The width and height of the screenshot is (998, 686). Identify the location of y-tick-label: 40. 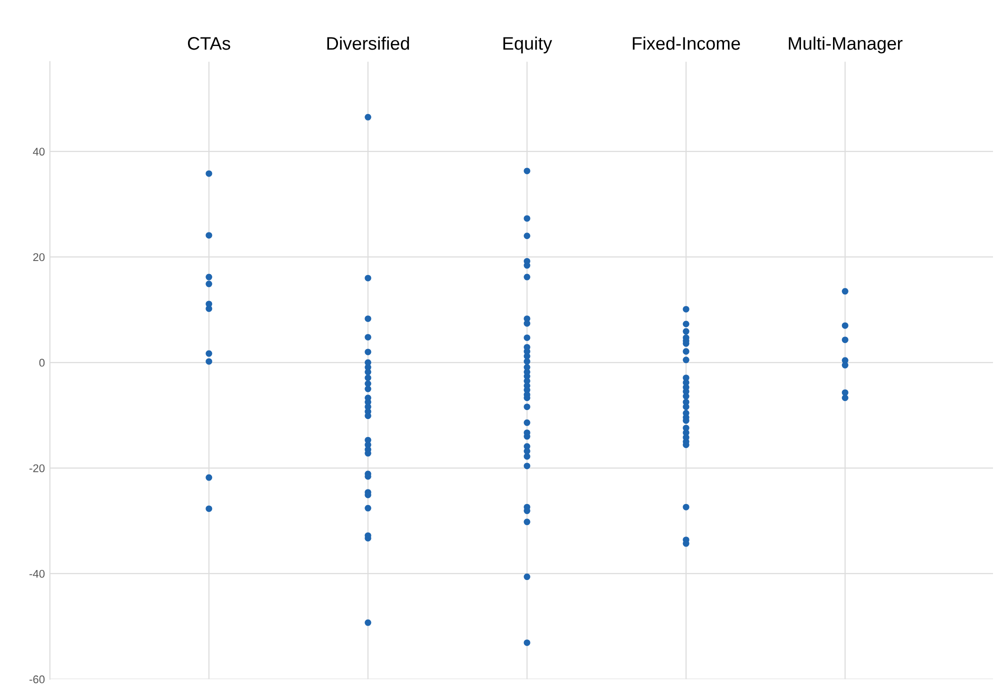
(38, 152).